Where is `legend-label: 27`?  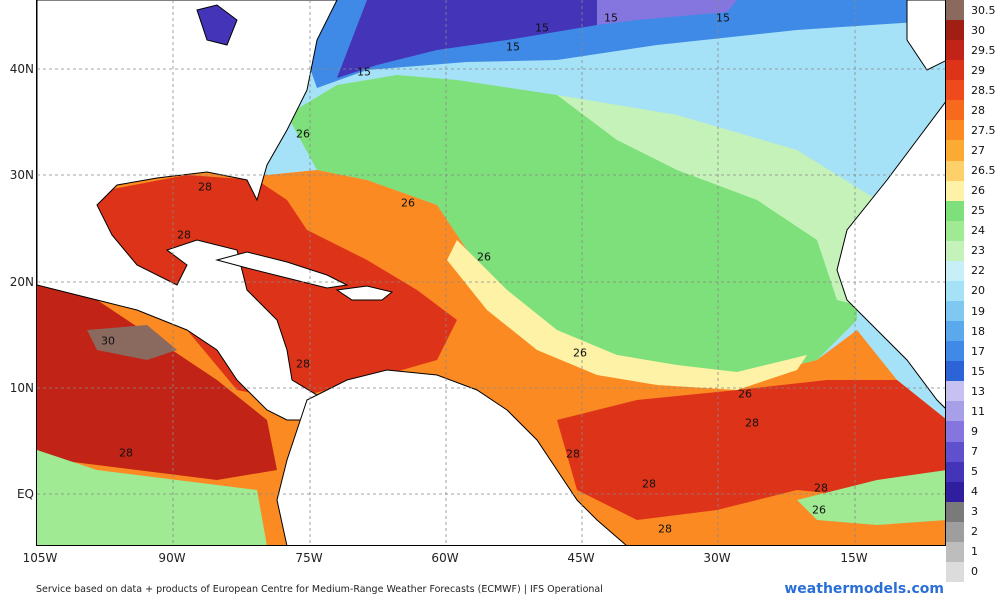 legend-label: 27 is located at coordinates (978, 150).